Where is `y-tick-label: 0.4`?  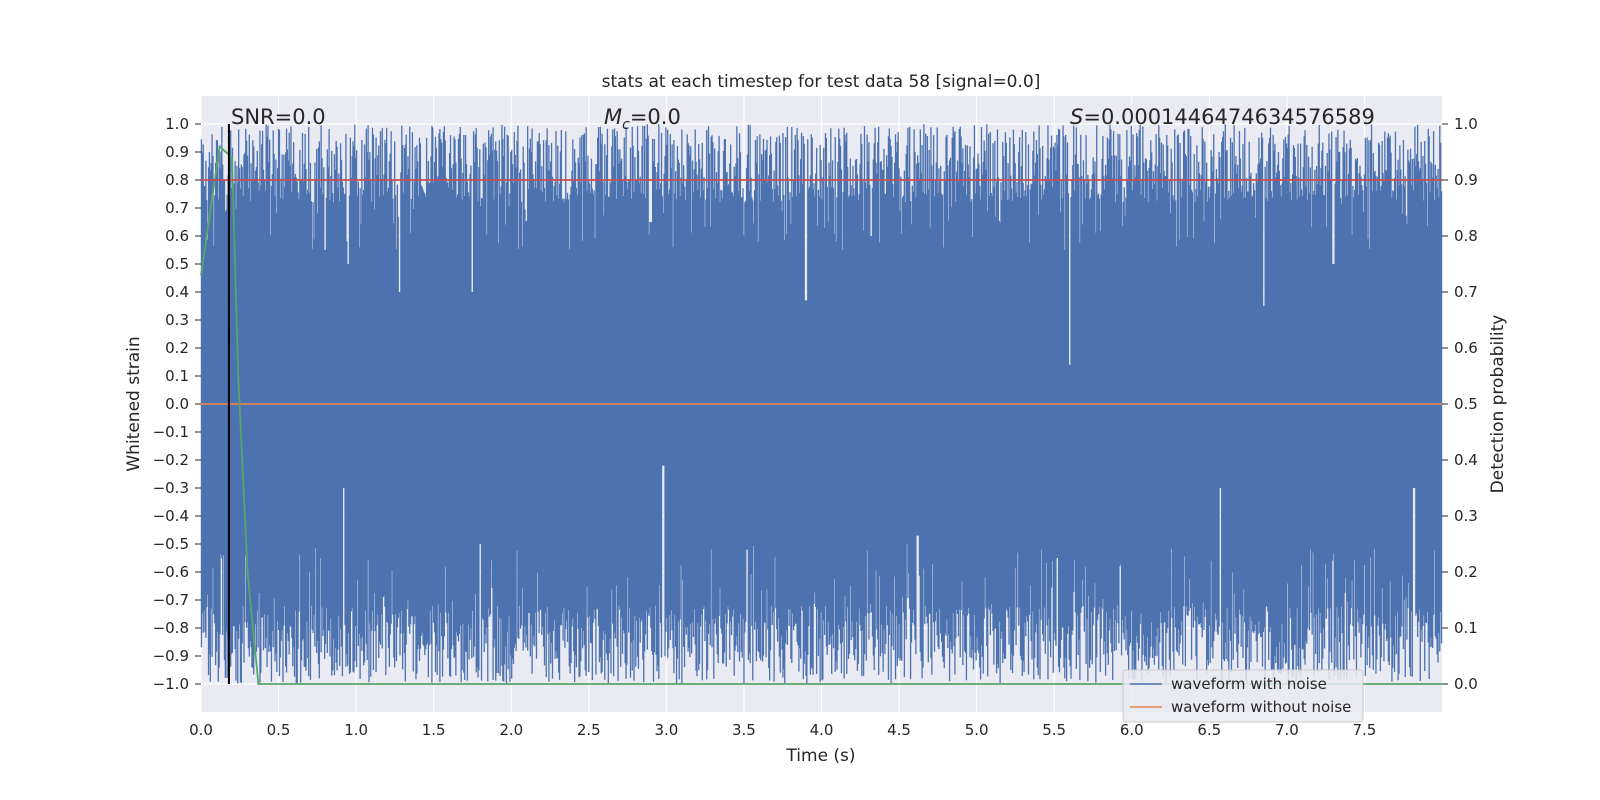 y-tick-label: 0.4 is located at coordinates (177, 292).